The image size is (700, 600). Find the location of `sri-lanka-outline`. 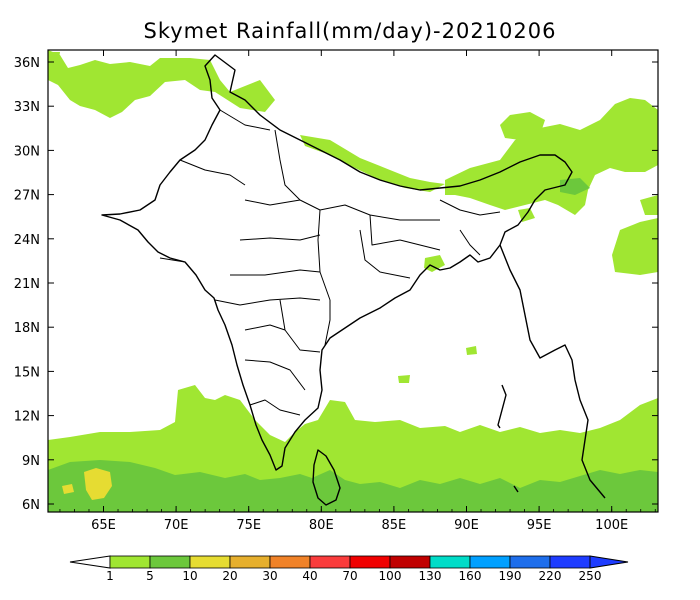

sri-lanka-outline is located at coordinates (326, 477).